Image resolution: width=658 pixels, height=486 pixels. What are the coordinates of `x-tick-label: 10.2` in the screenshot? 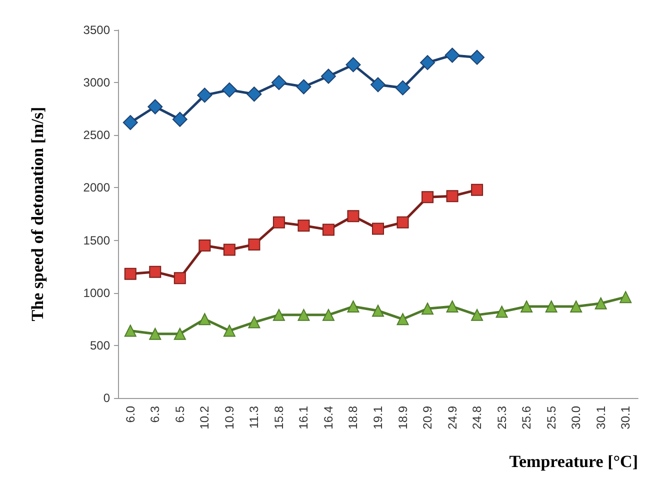 It's located at (205, 418).